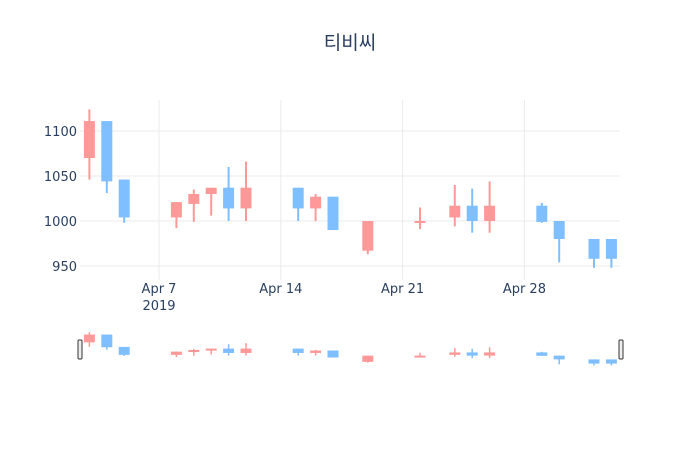 This screenshot has height=450, width=700. Describe the element at coordinates (158, 306) in the screenshot. I see `x-tick-sublabel: 2019` at that location.